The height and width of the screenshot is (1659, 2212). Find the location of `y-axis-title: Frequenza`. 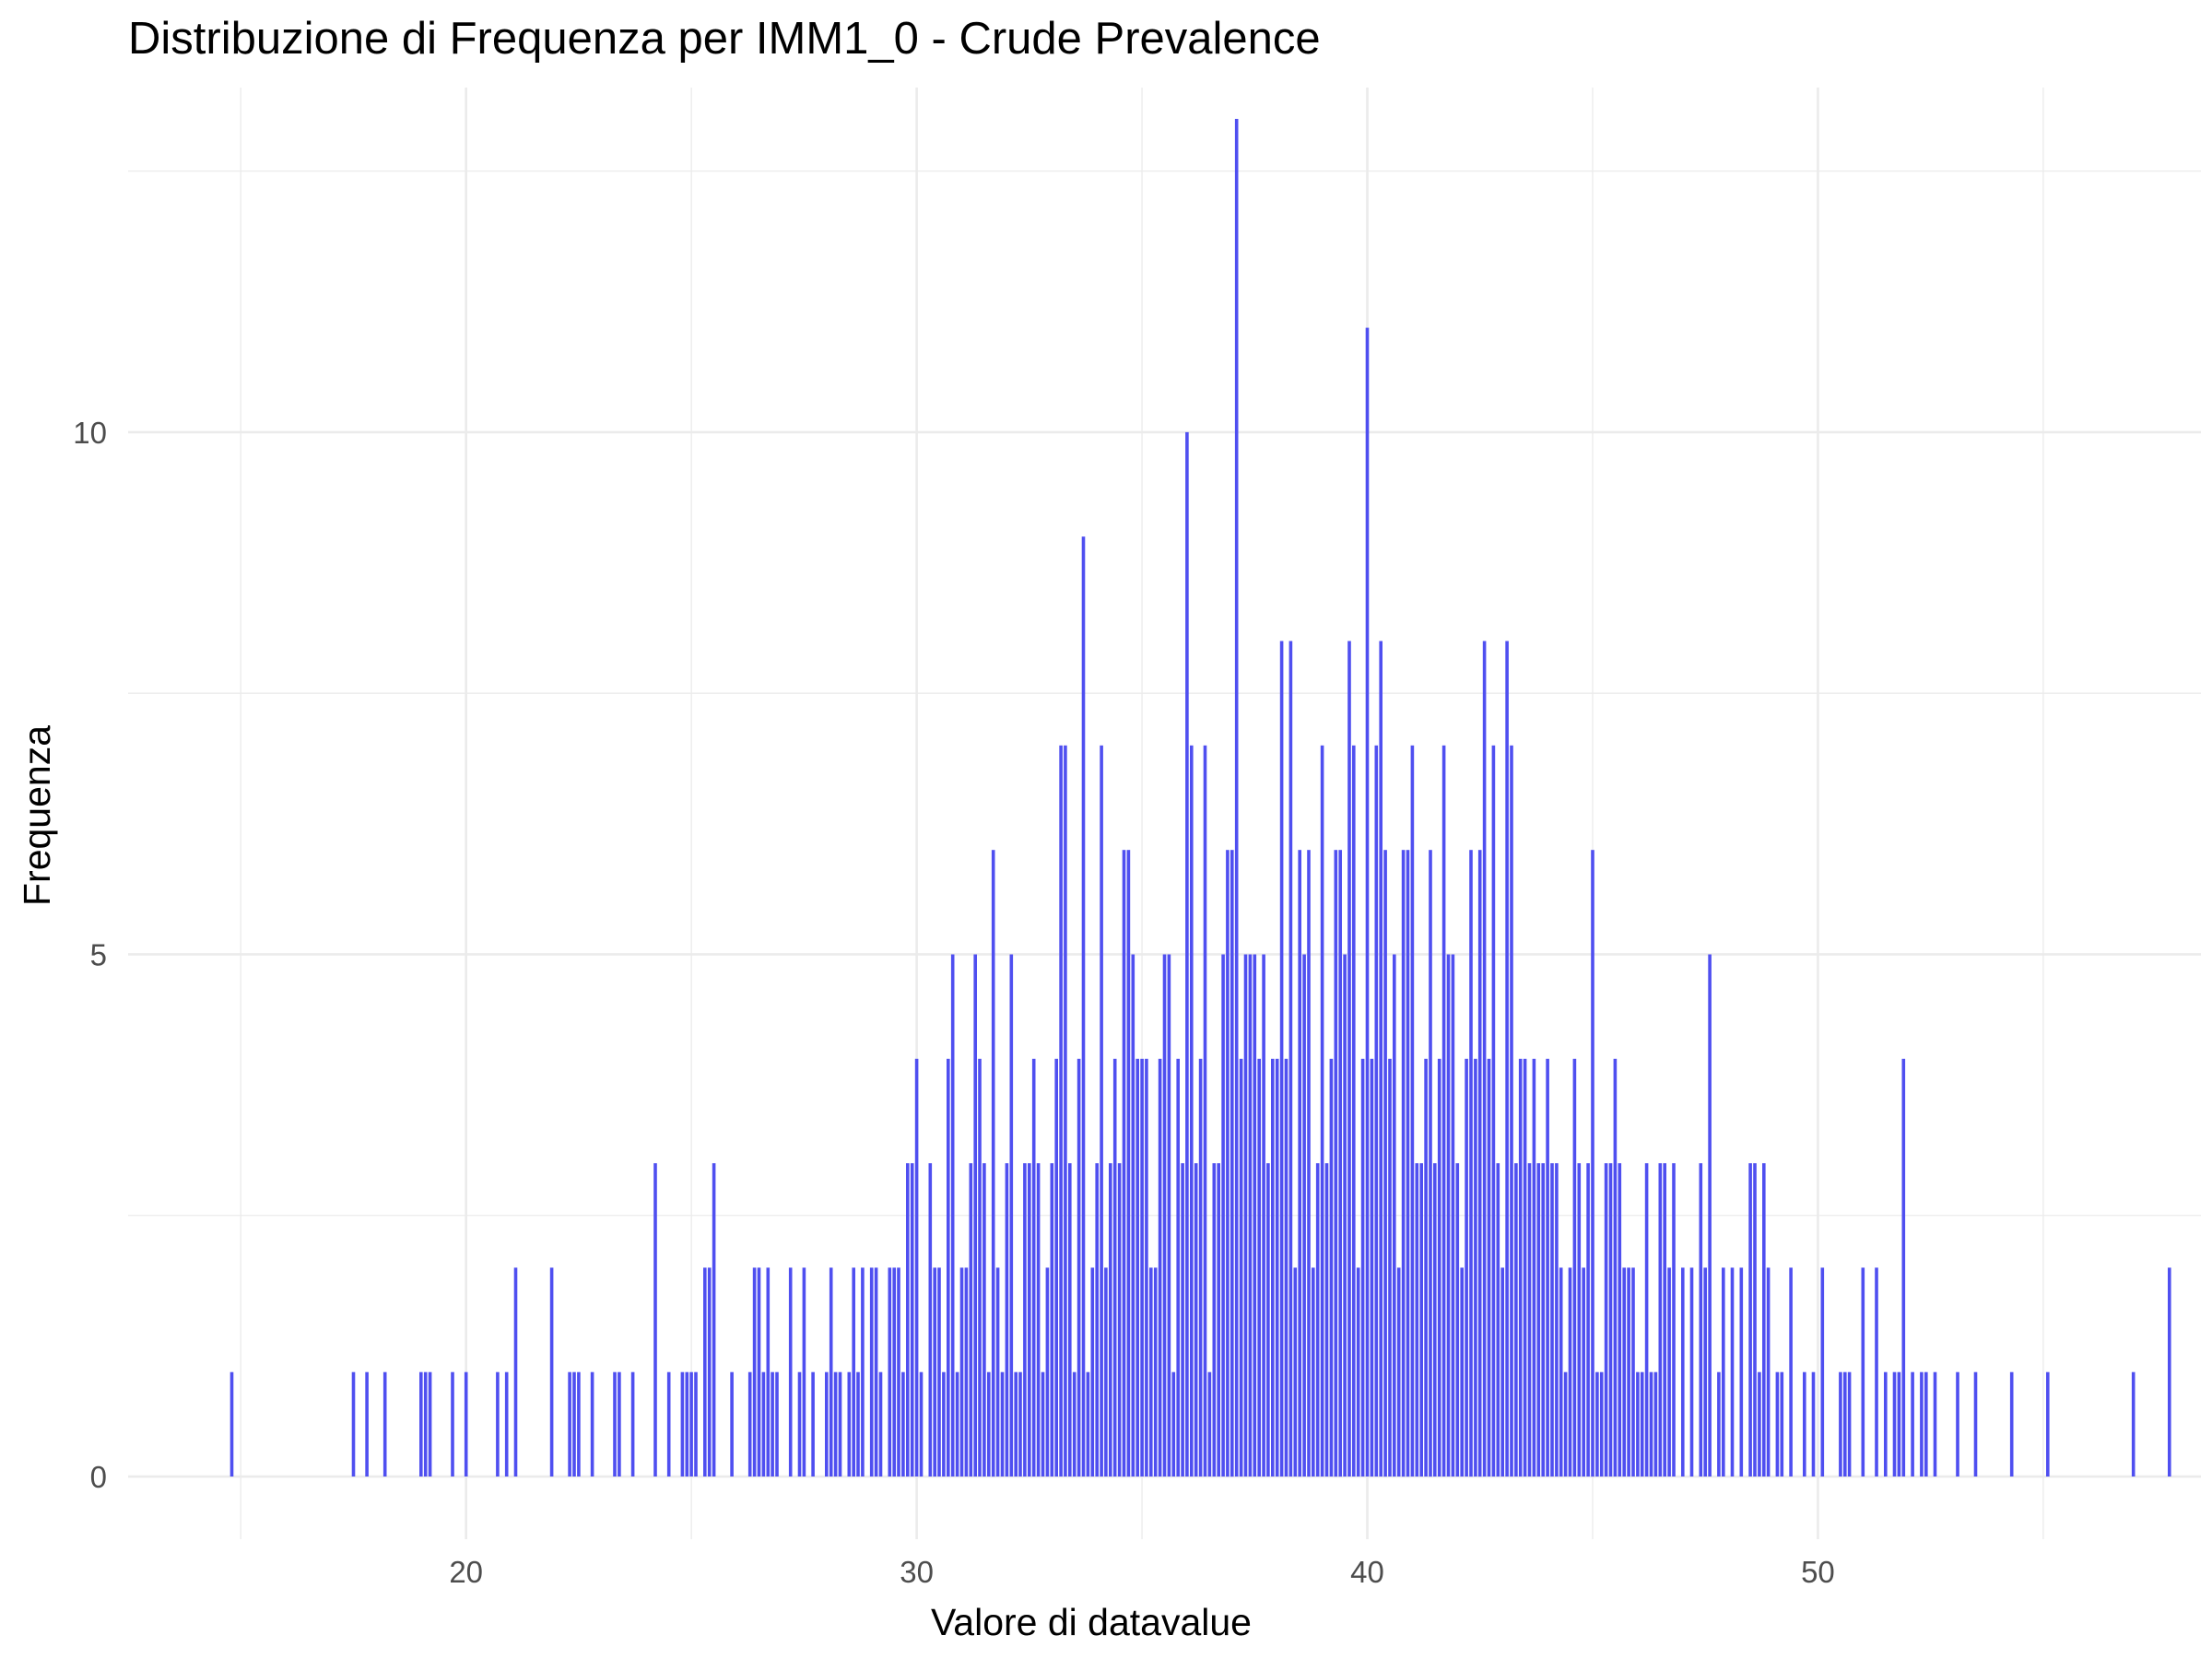

y-axis-title: Frequenza is located at coordinates (37, 815).